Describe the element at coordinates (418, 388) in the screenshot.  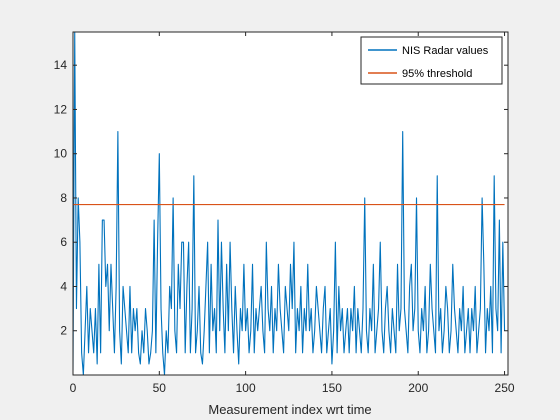
I see `x-tick-label: 200` at that location.